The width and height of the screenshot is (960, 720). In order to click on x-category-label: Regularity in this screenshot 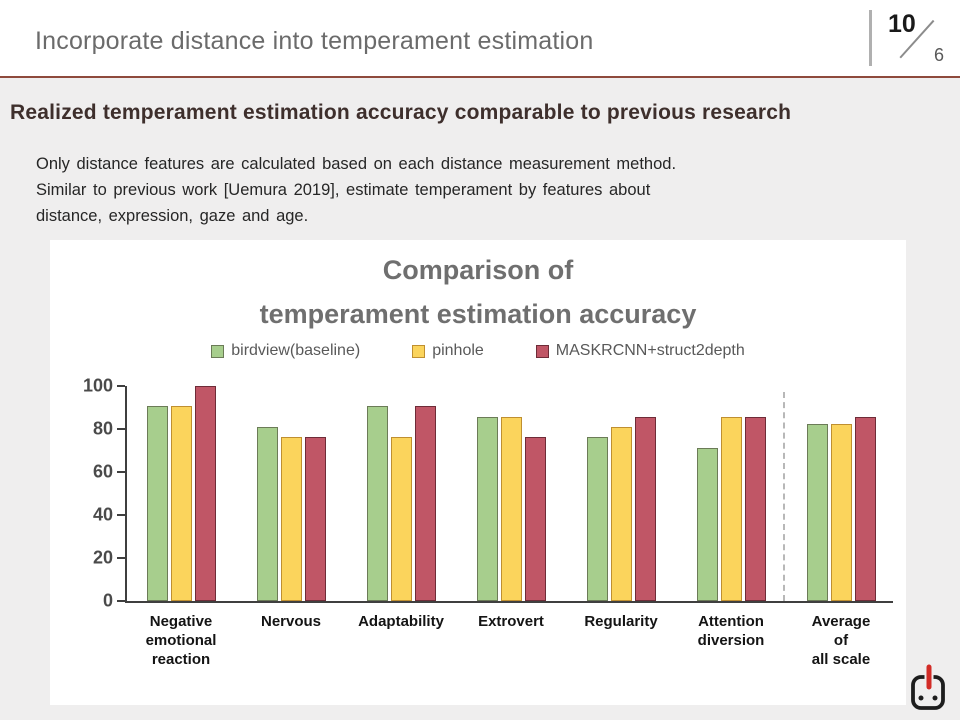, I will do `click(621, 621)`.